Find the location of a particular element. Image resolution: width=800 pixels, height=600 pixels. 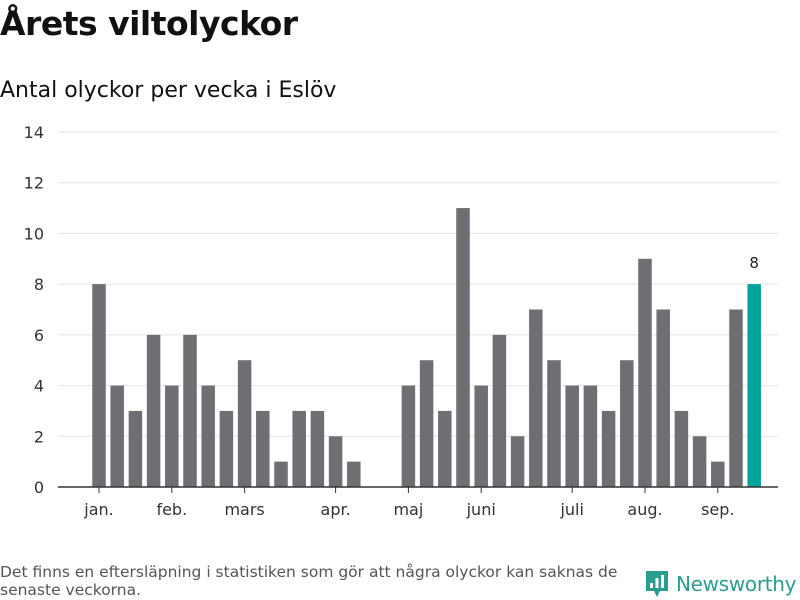

x-tick-label: sep. is located at coordinates (717, 509).